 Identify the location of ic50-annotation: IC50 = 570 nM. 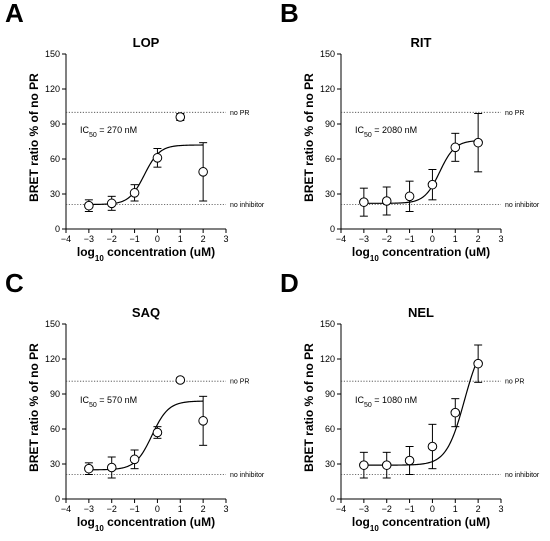
(108, 402).